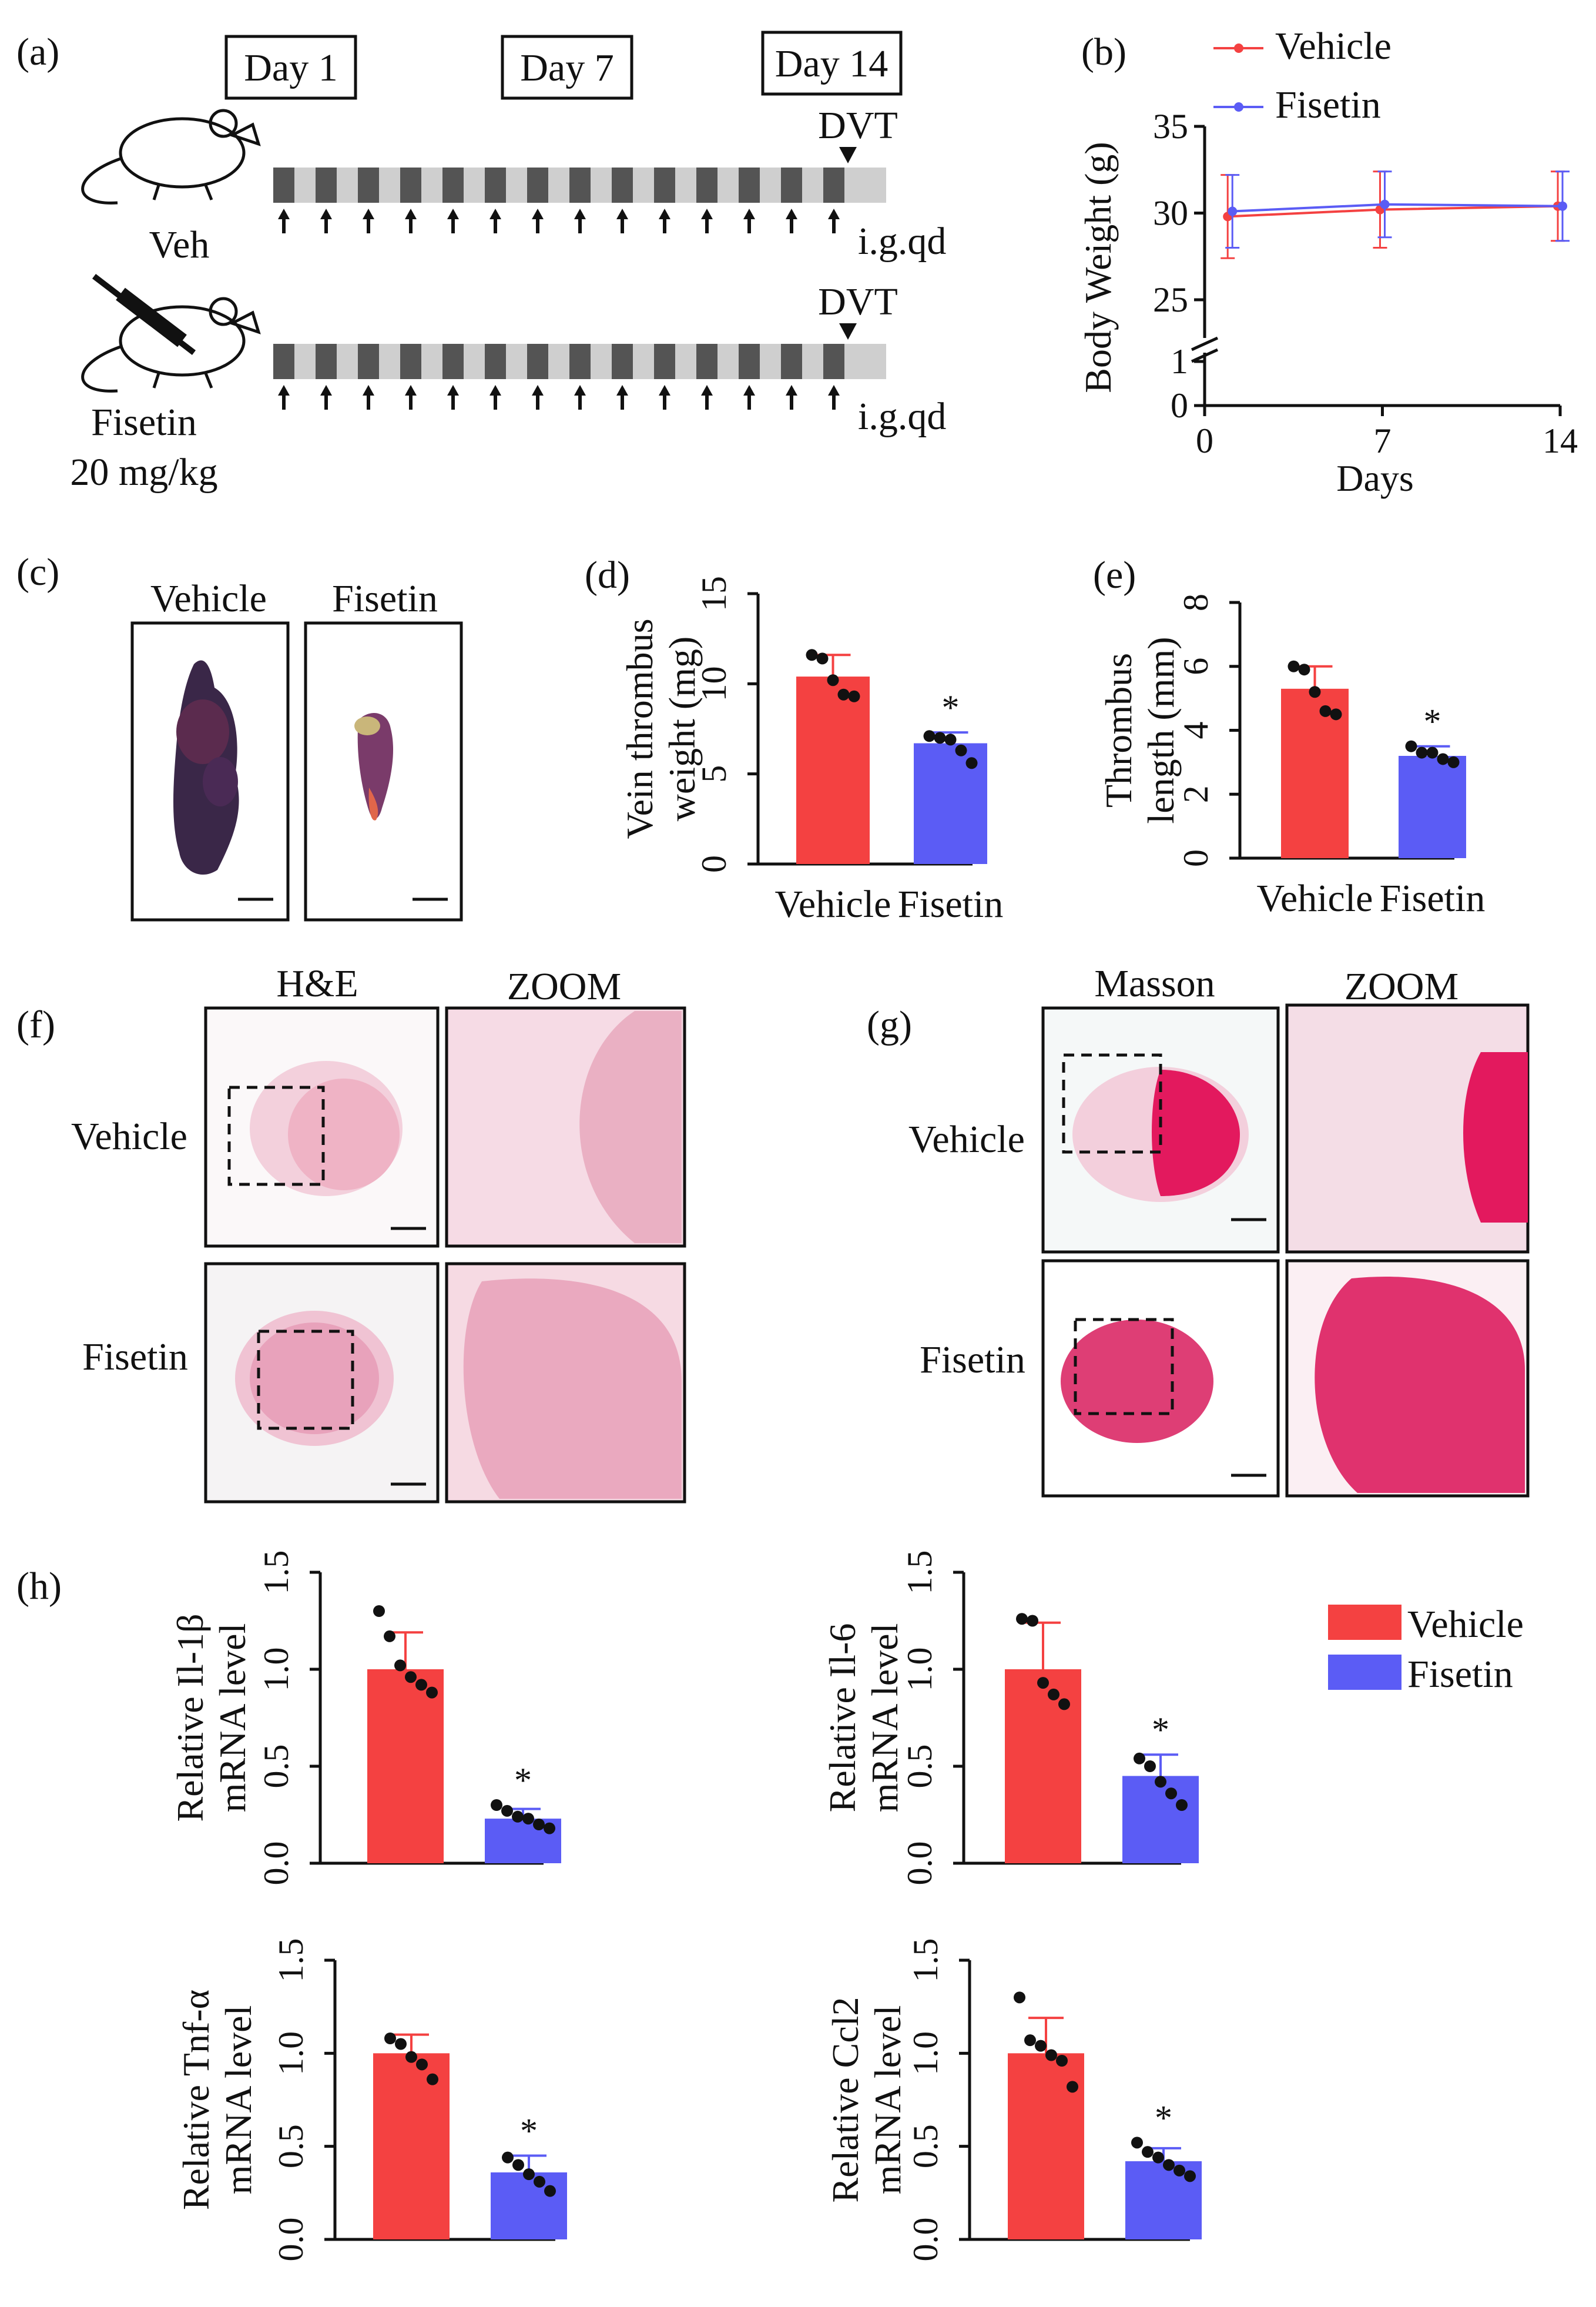 This screenshot has height=2307, width=1596. What do you see at coordinates (305, 1380) in the screenshot?
I see `he-fisetin-zoom-box` at bounding box center [305, 1380].